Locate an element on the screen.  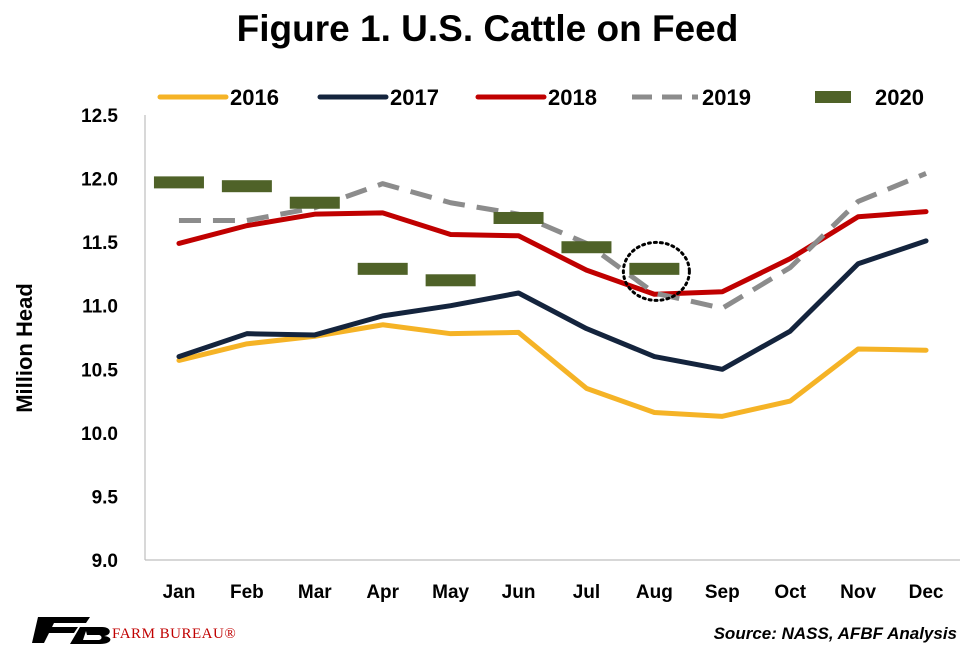
y-tick-label: 12.0 is located at coordinates (99, 180).